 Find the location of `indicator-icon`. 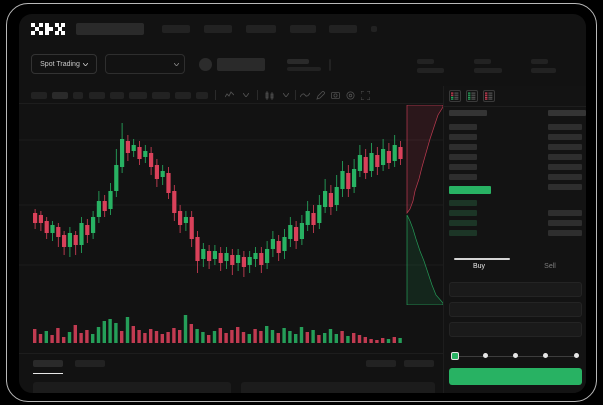

indicator-icon is located at coordinates (229, 95).